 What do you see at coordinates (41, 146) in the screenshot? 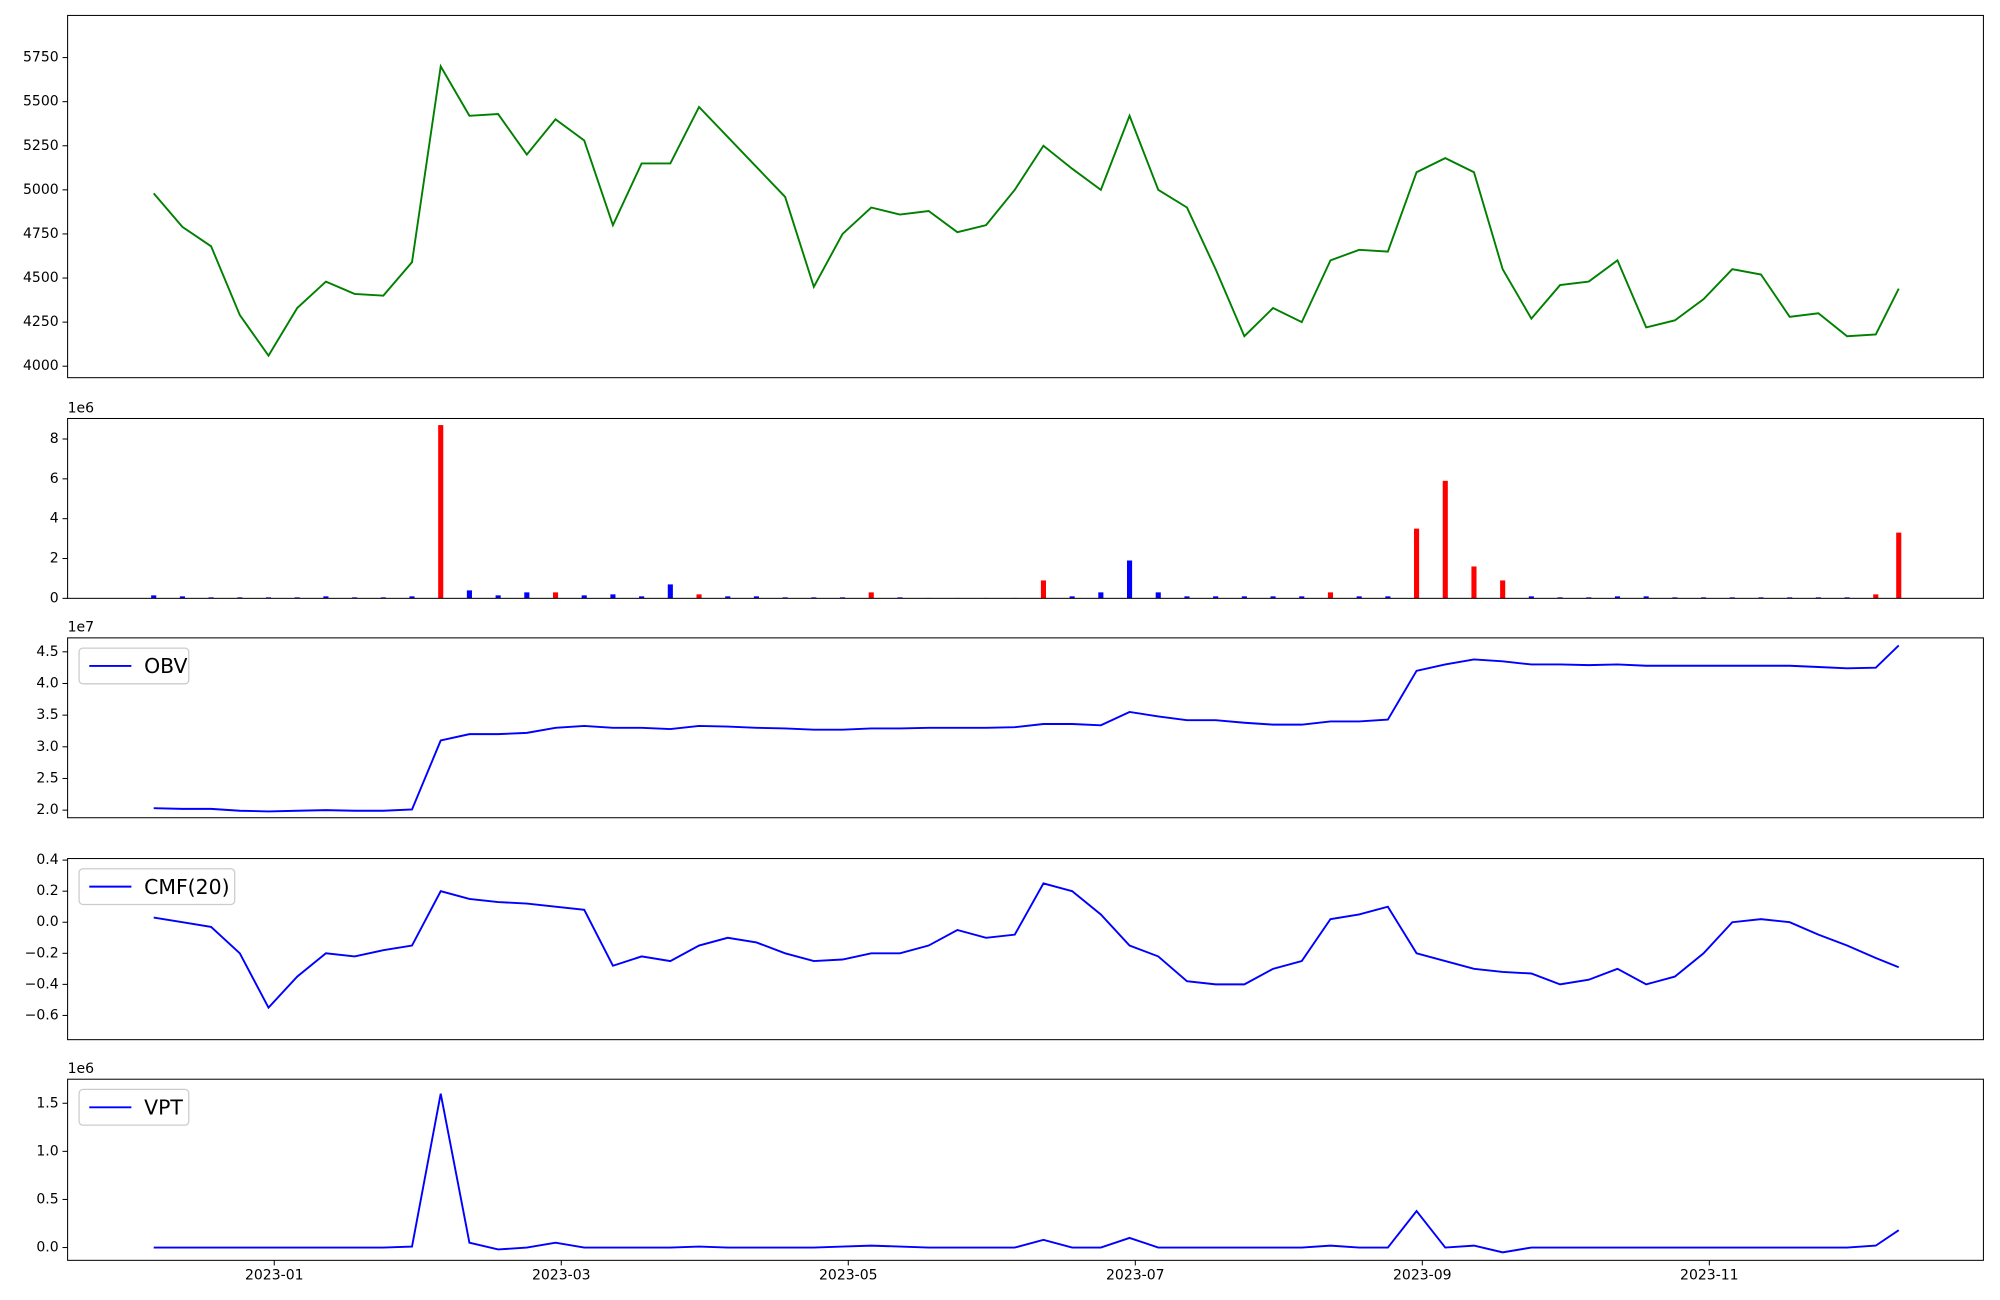
I see `y-tick-label: 5250` at bounding box center [41, 146].